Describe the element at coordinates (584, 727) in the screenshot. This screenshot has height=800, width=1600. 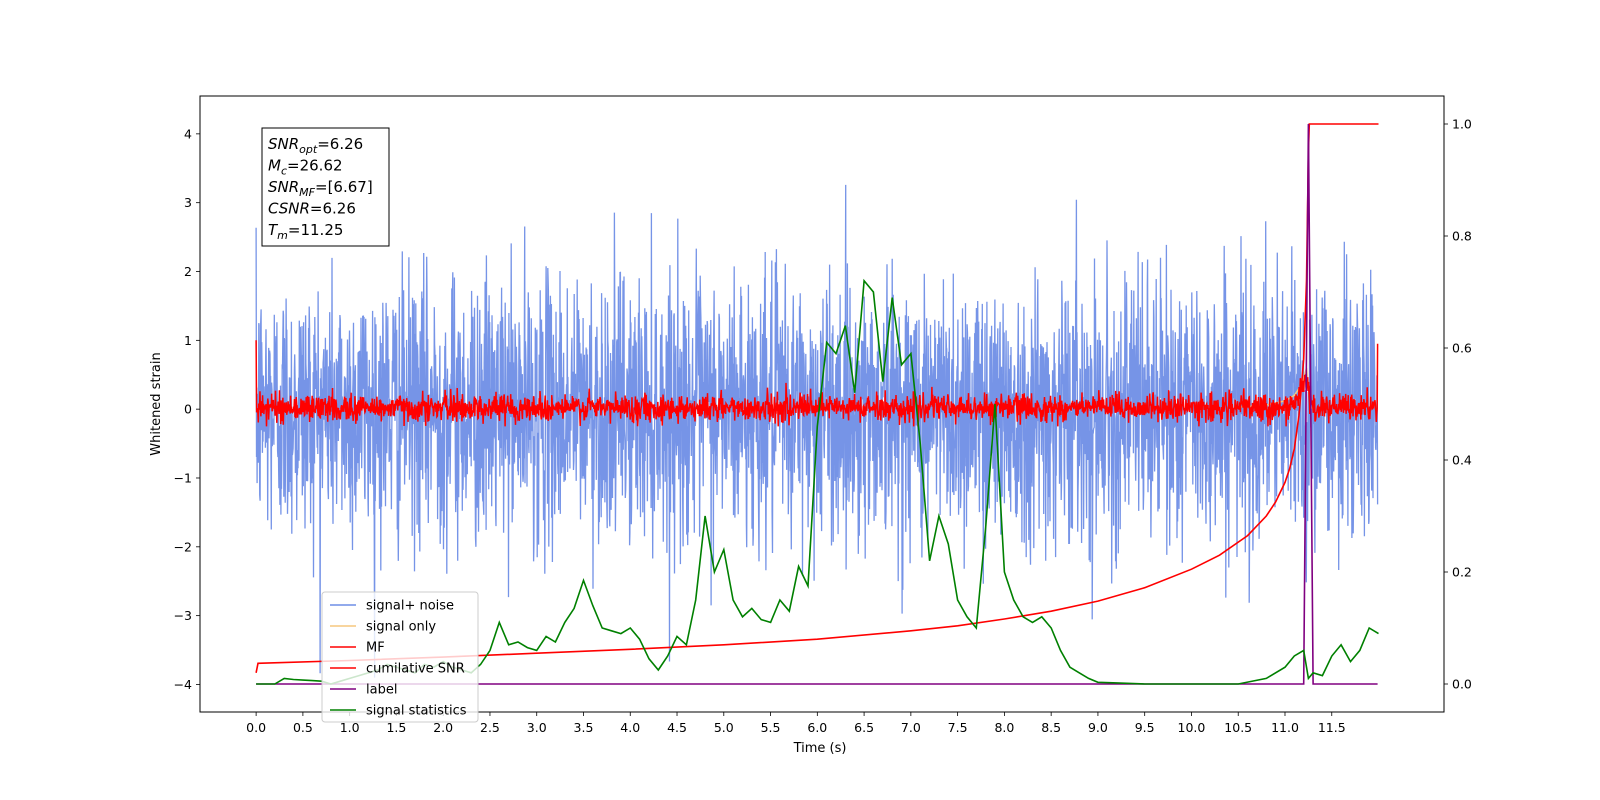
I see `x-tick-label: 3.5` at that location.